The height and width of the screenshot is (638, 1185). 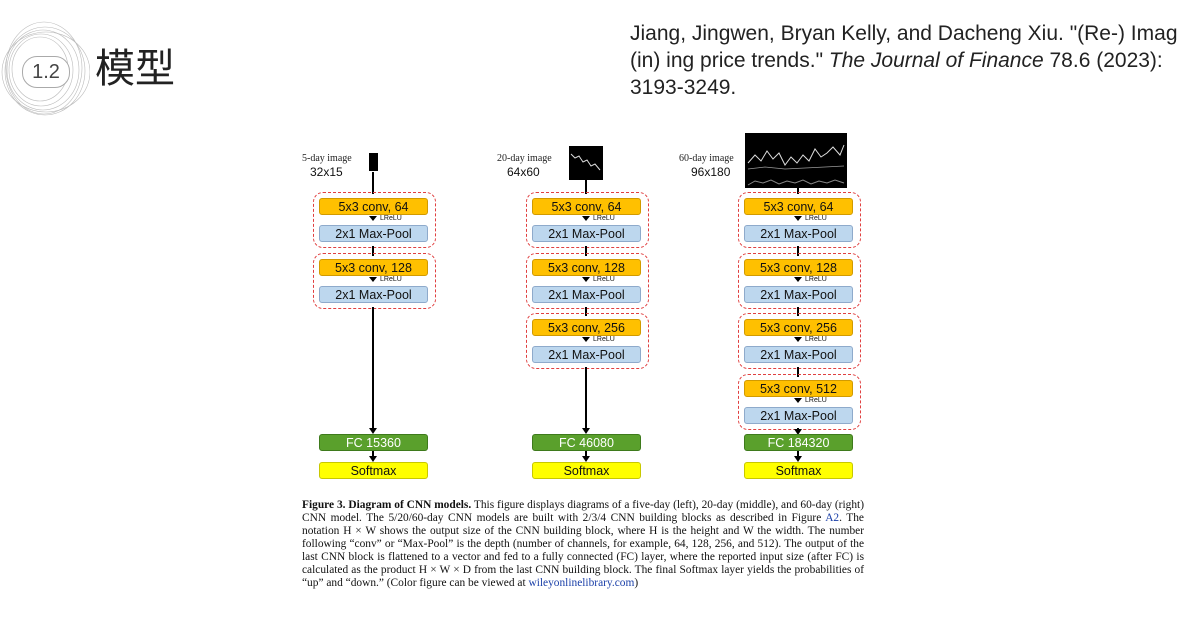 What do you see at coordinates (604, 218) in the screenshot?
I see `col2-block-1-act: LReLU` at bounding box center [604, 218].